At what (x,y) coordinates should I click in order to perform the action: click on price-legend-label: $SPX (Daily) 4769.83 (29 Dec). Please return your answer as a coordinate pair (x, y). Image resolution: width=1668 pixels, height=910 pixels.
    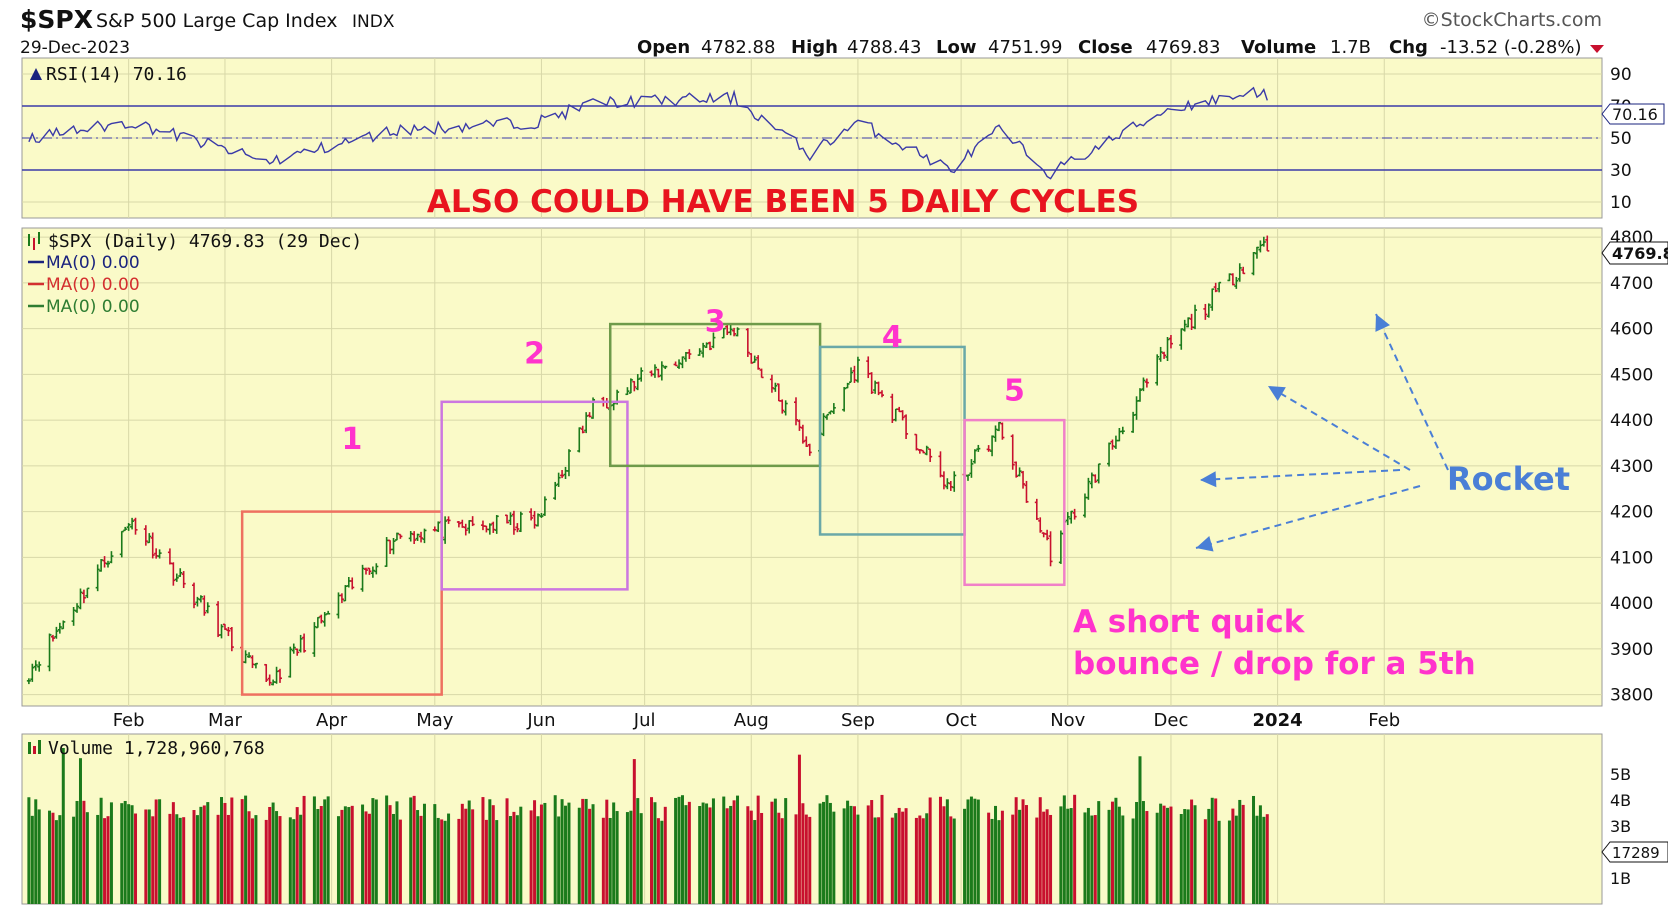
    Looking at the image, I should click on (205, 241).